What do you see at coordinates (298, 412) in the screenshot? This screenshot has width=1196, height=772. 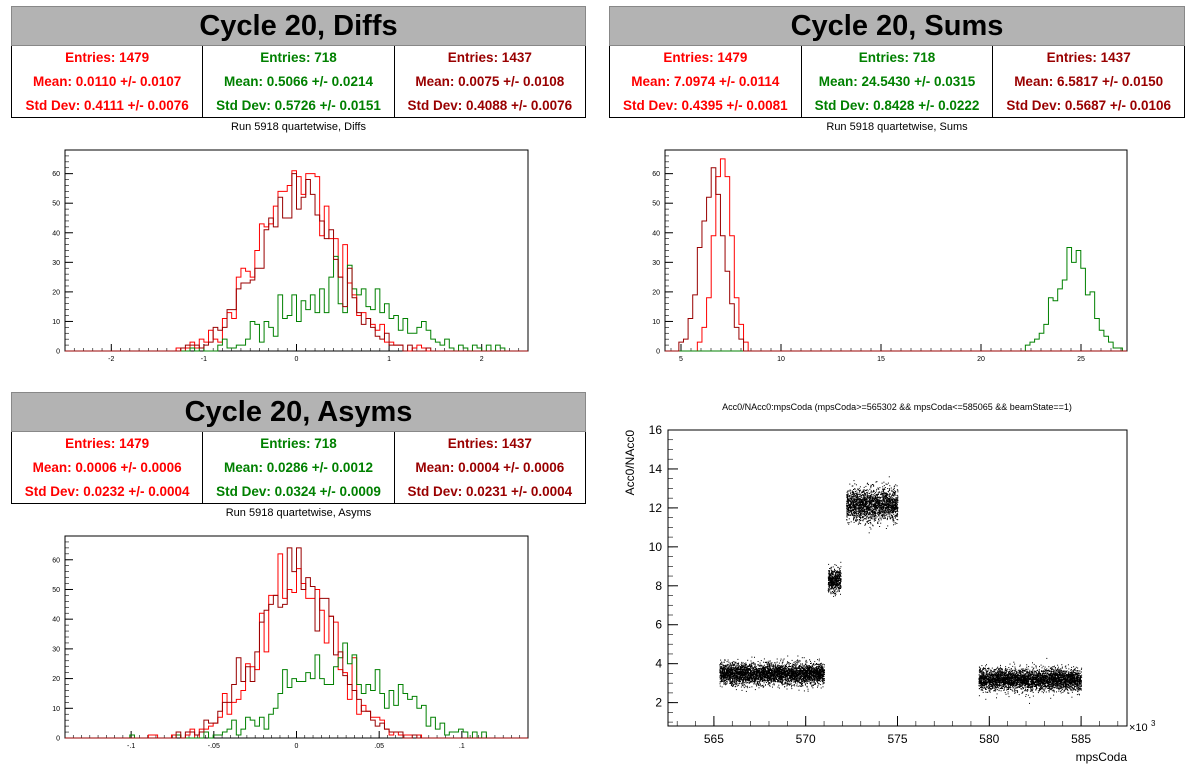 I see `asyms-title: Cycle 20, Asyms` at bounding box center [298, 412].